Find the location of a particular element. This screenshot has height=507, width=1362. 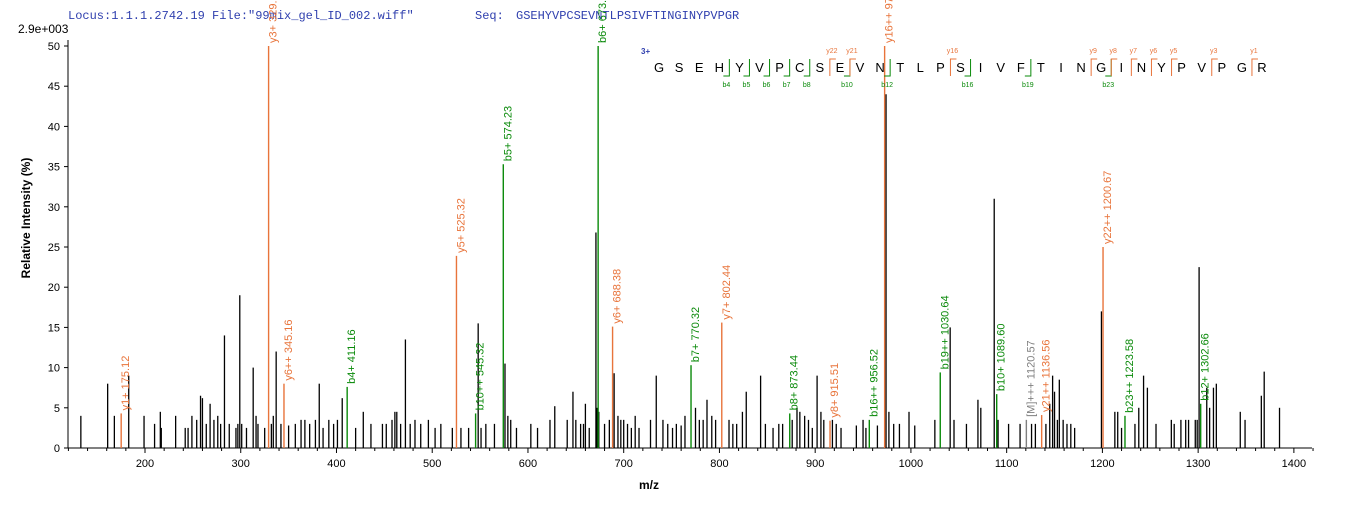

x-tick-label: 400 is located at coordinates (336, 464).